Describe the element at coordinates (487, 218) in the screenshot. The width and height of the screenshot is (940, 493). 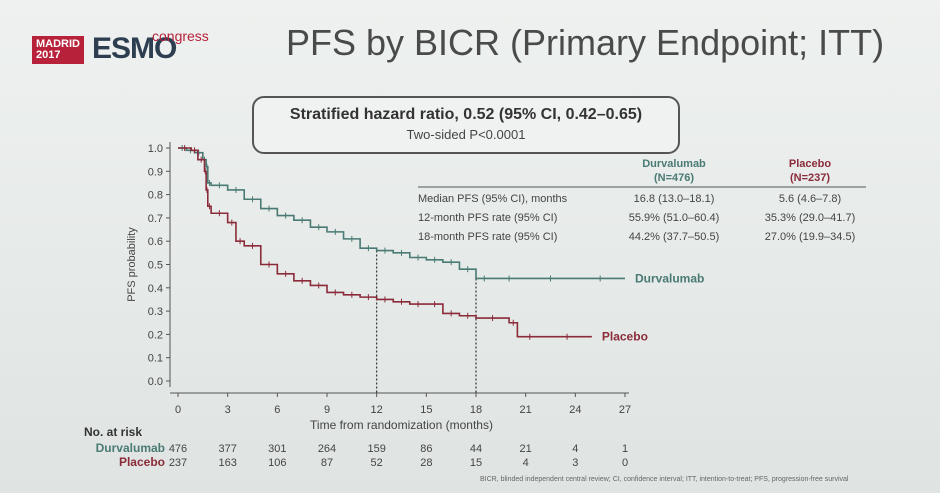
I see `table-row-label: 12-month PFS rate (95% CI)` at that location.